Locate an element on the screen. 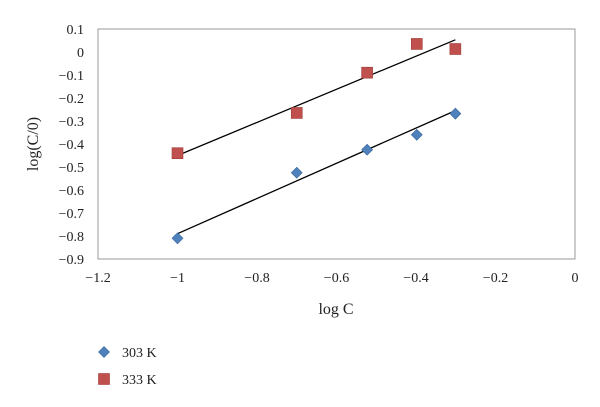 This screenshot has width=600, height=407. y-tick-label: −0.7 is located at coordinates (71, 214).